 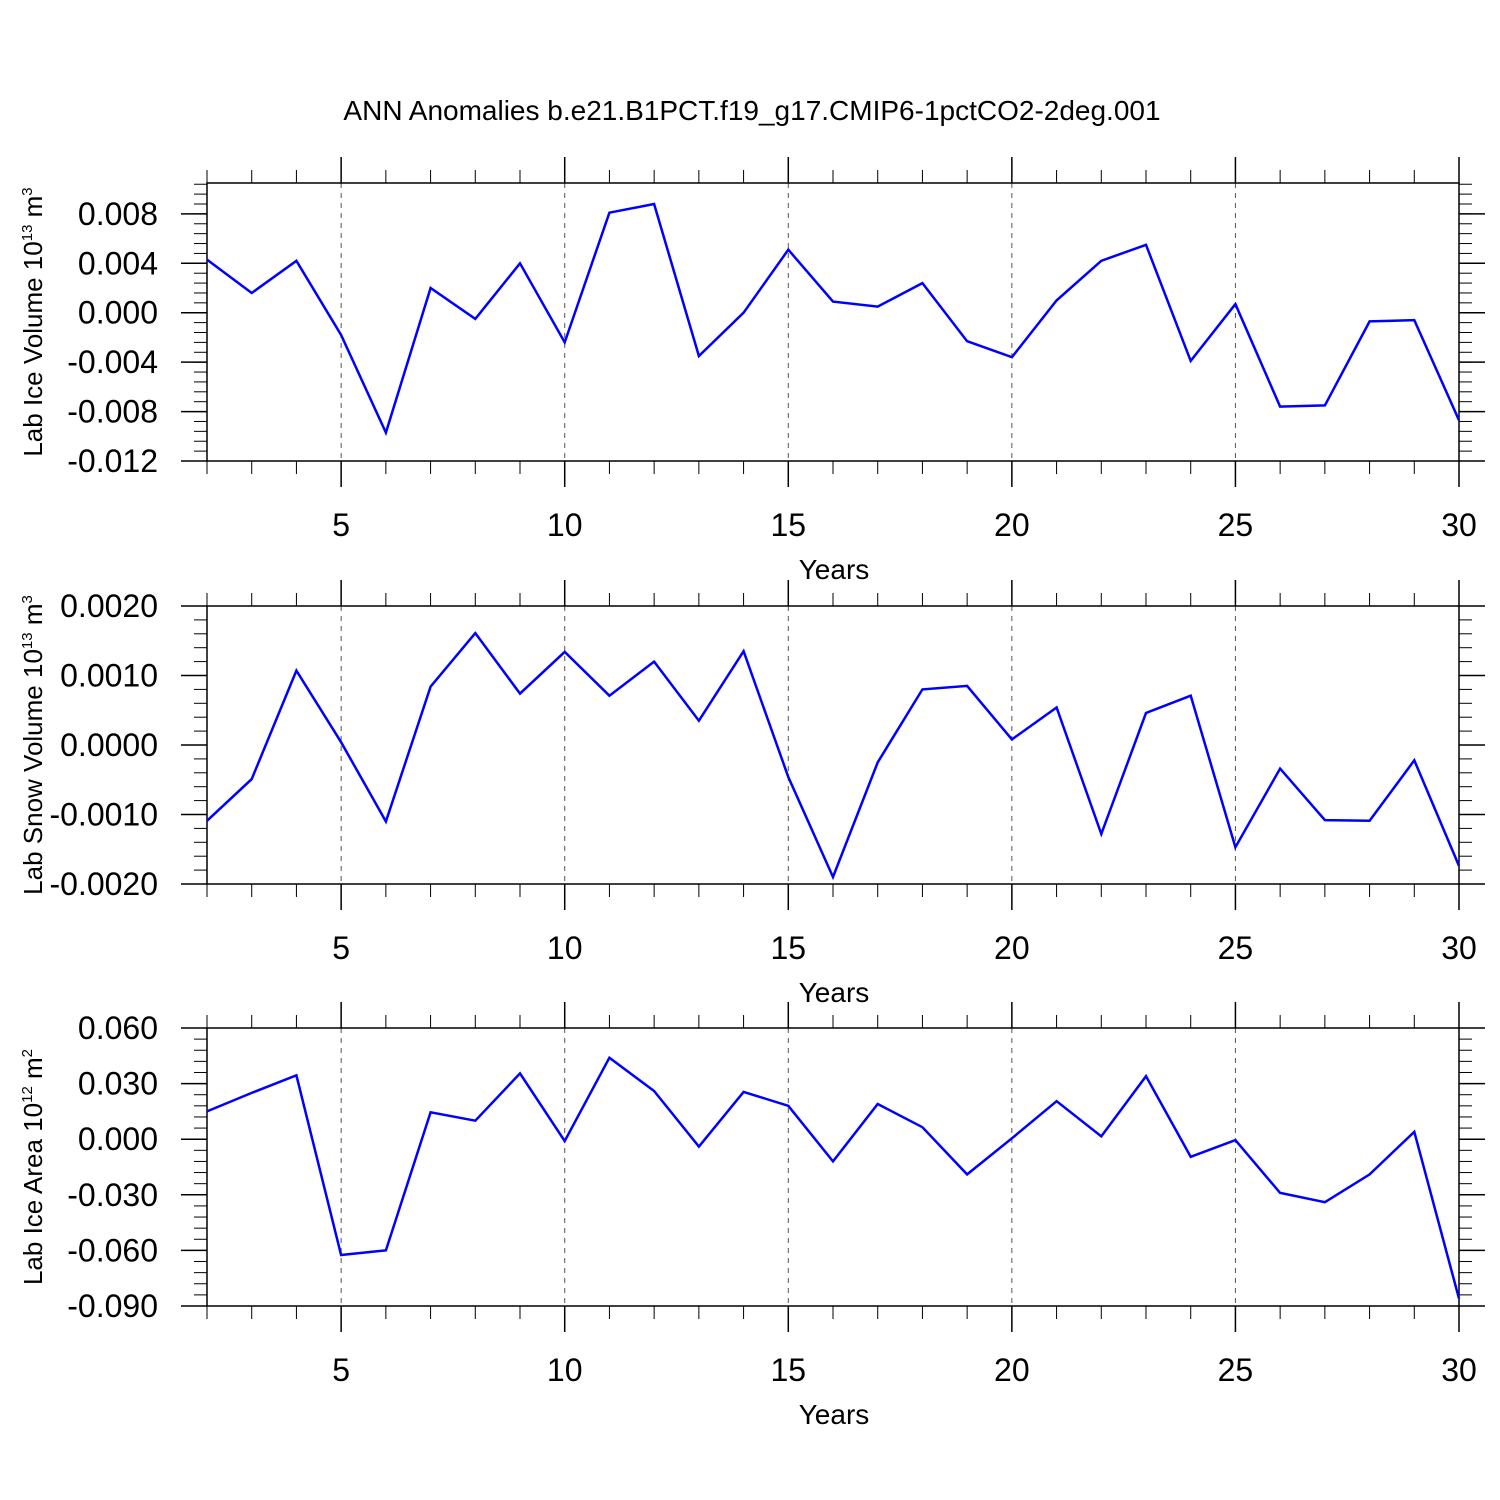 I want to click on y-axis-label: Lab Snow Volume 1013 m3, so click(x=33, y=745).